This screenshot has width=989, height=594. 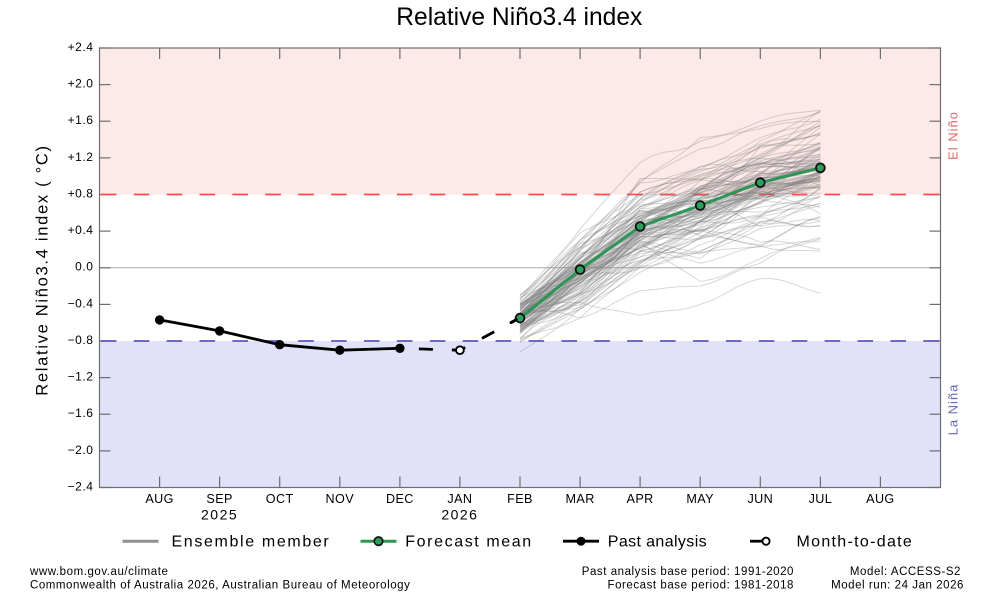 What do you see at coordinates (81, 120) in the screenshot?
I see `svg-text: +1.6` at bounding box center [81, 120].